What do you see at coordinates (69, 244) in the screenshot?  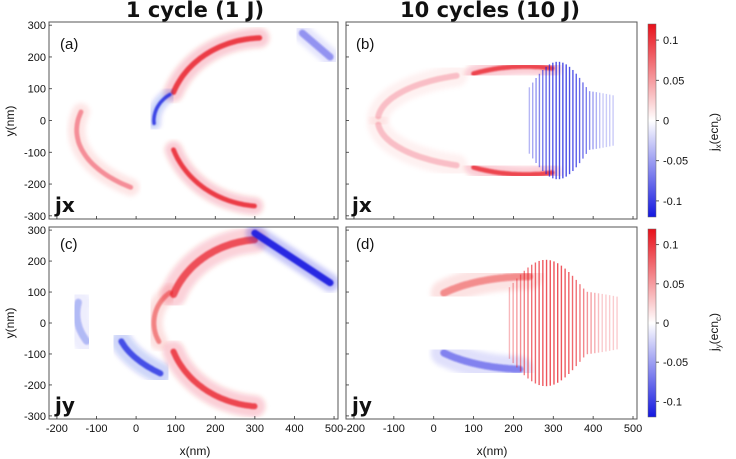 I see `panel-label: (c)` at bounding box center [69, 244].